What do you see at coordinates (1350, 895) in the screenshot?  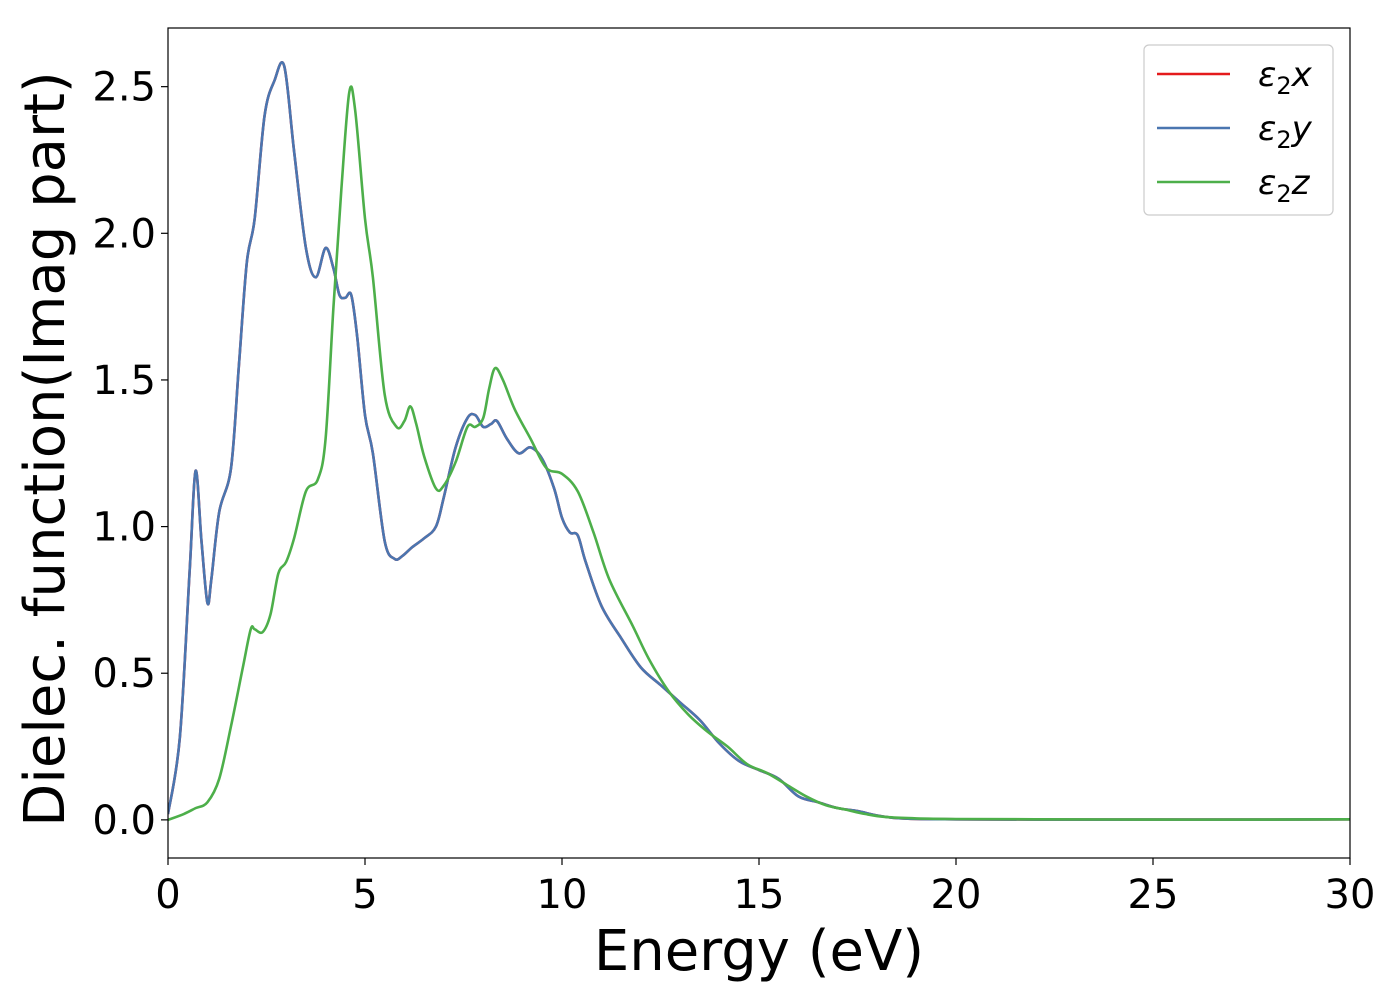 I see `x-tick-label: 30` at bounding box center [1350, 895].